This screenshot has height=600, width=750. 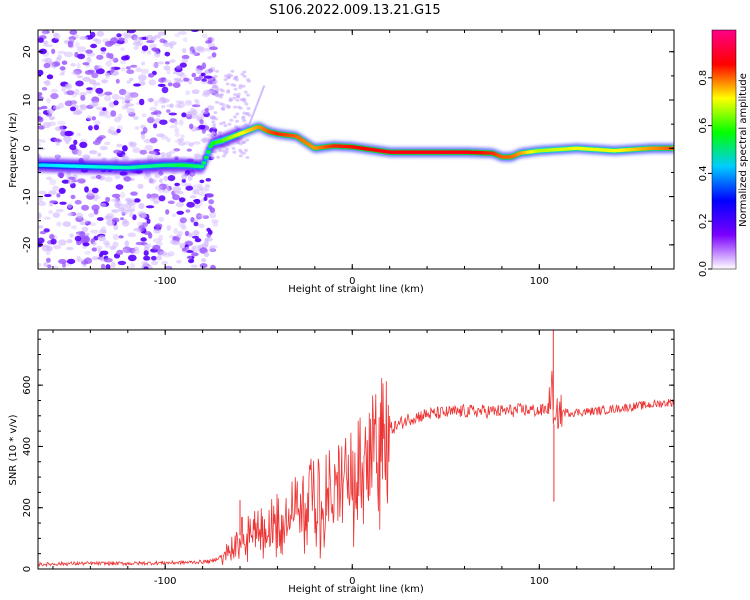 I want to click on x-tick-label: 0, so click(x=352, y=581).